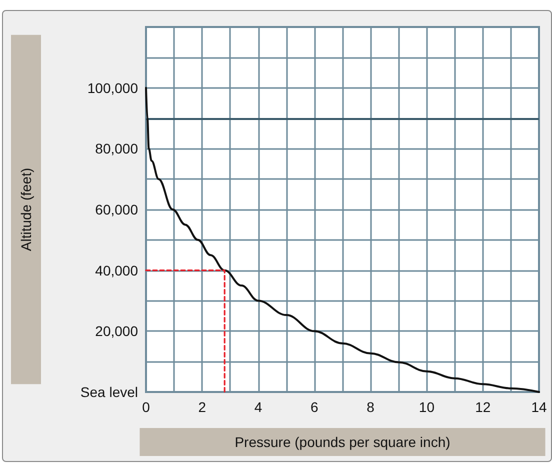 The height and width of the screenshot is (463, 552). Describe the element at coordinates (202, 407) in the screenshot. I see `x-tick-label: 2` at that location.